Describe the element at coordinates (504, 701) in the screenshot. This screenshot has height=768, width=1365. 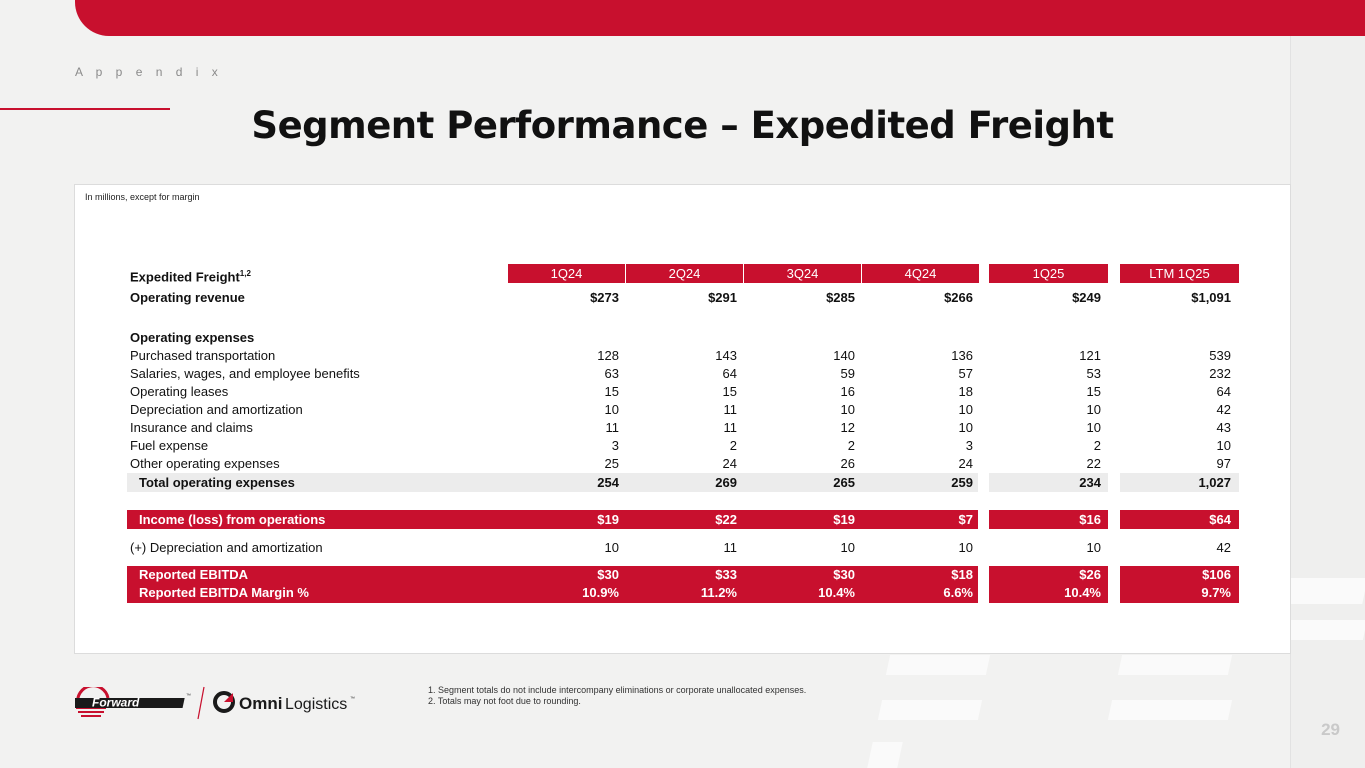
I see `footnote: 2. Totals may not foot due to rounding.` at that location.